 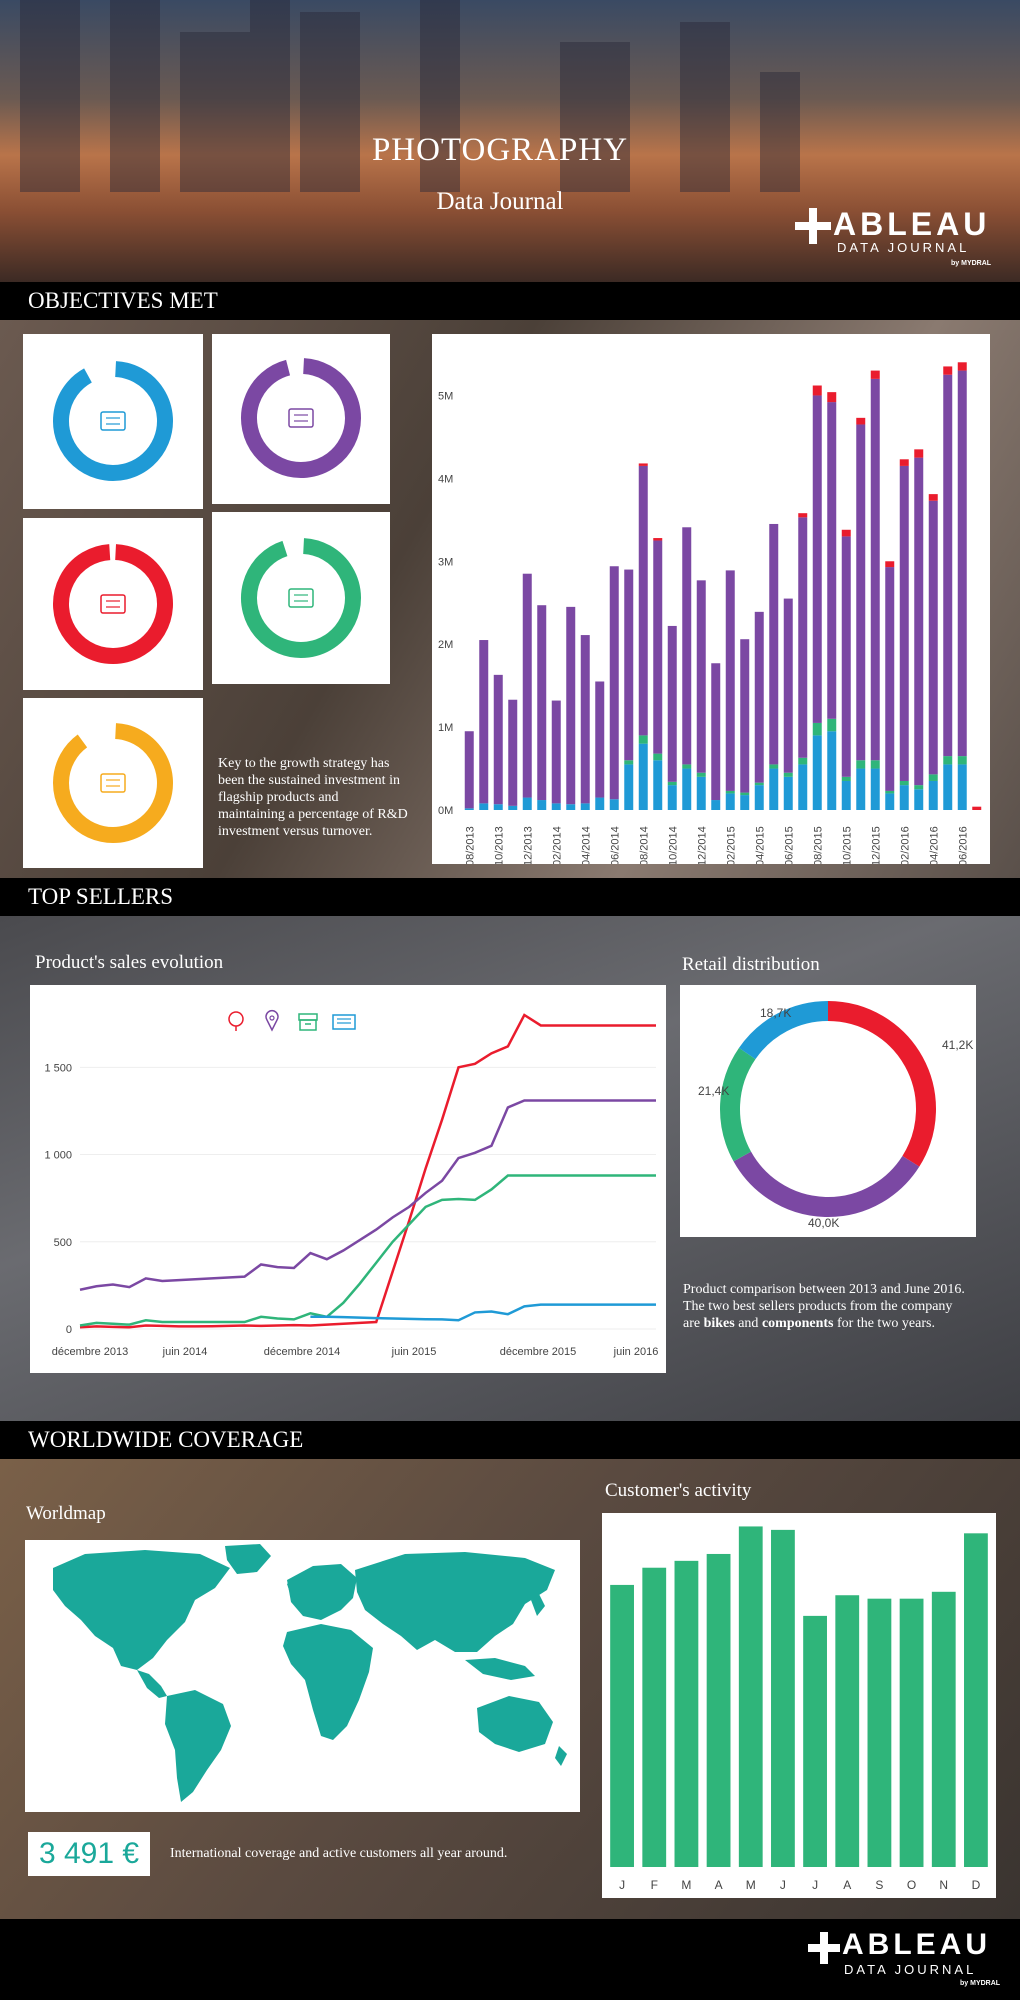 I want to click on y-tick-label: 3M, so click(x=445, y=562).